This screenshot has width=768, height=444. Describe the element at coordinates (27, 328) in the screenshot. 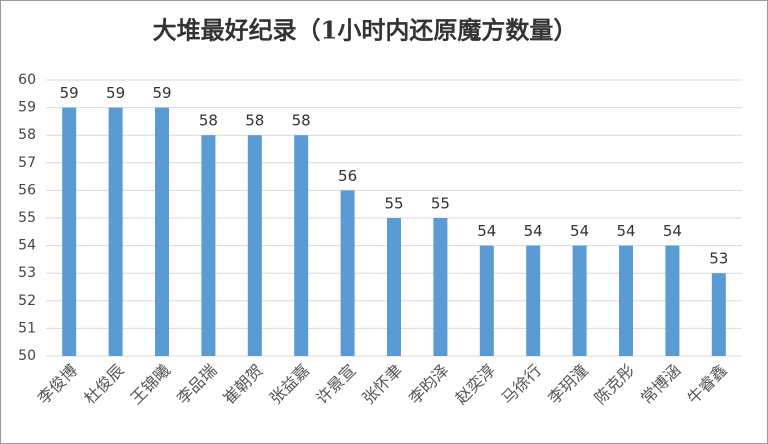

I see `y-tick-label: 51` at that location.